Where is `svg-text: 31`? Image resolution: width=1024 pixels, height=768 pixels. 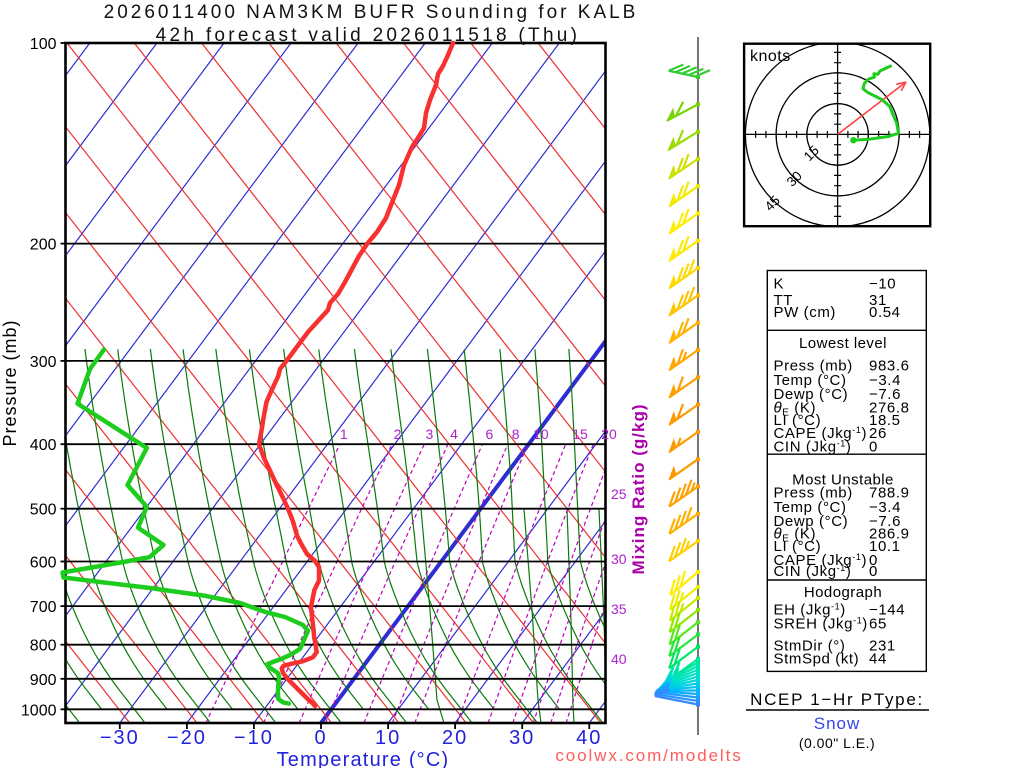
svg-text: 31 is located at coordinates (878, 300).